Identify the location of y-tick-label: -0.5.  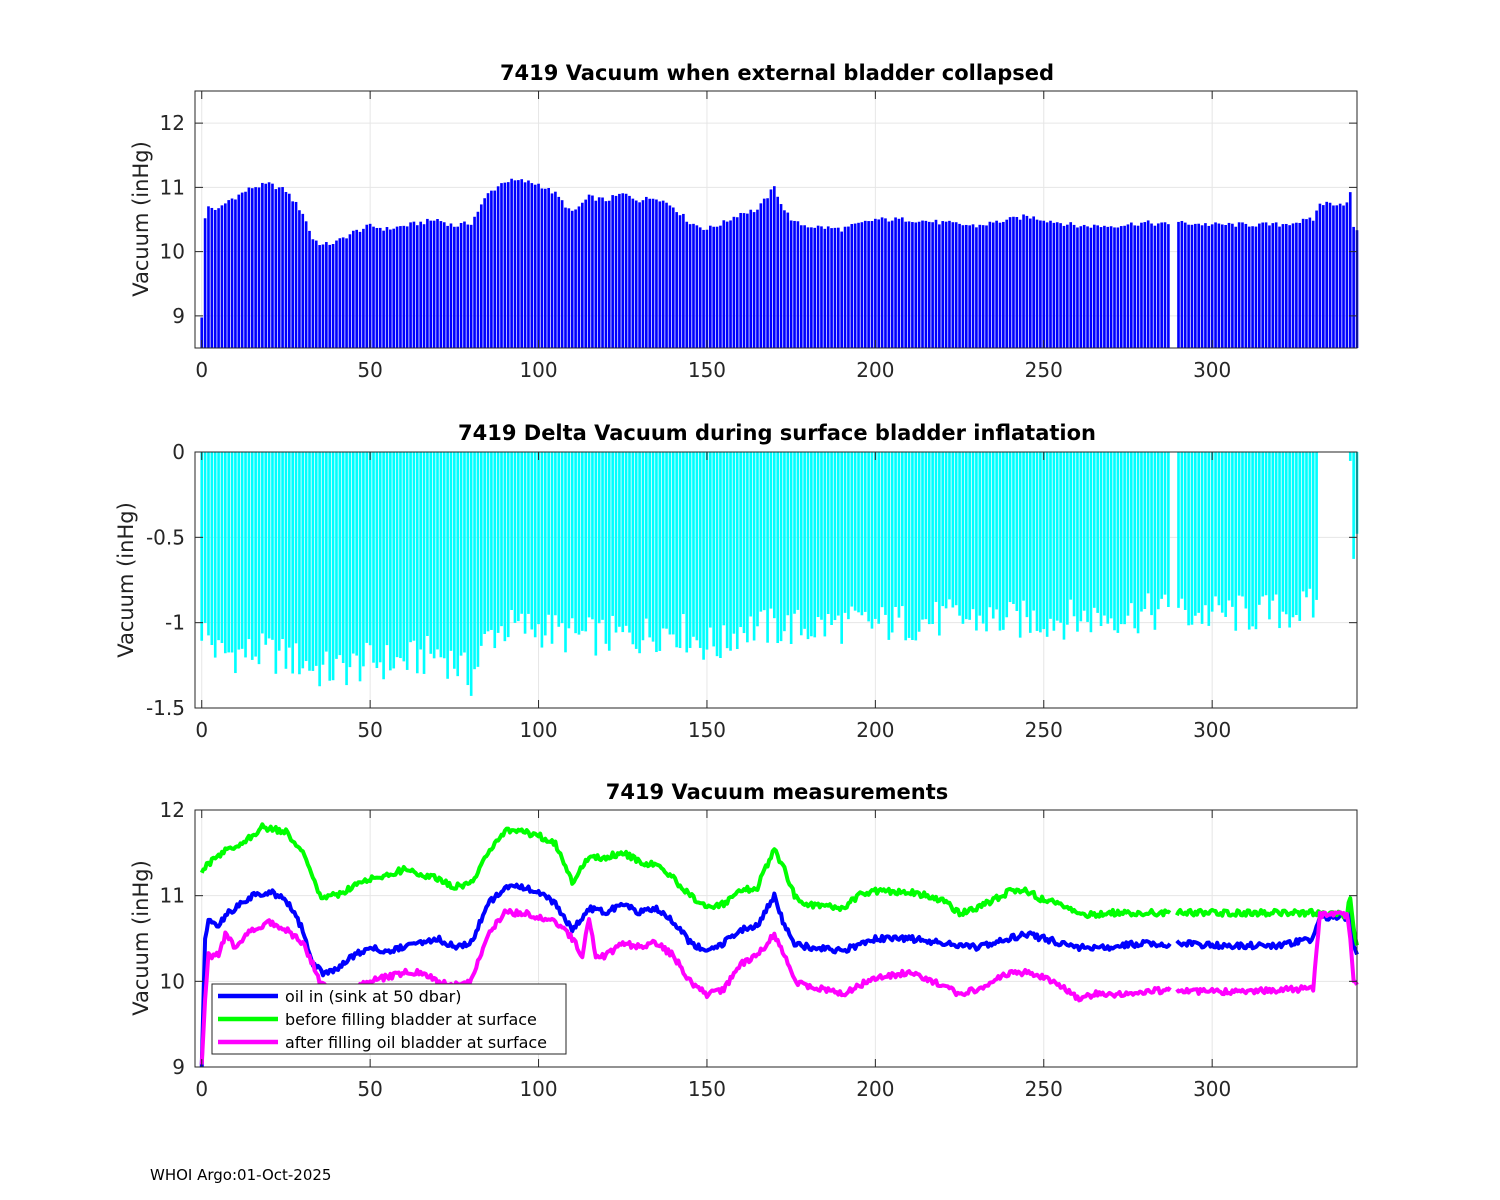
(165, 537).